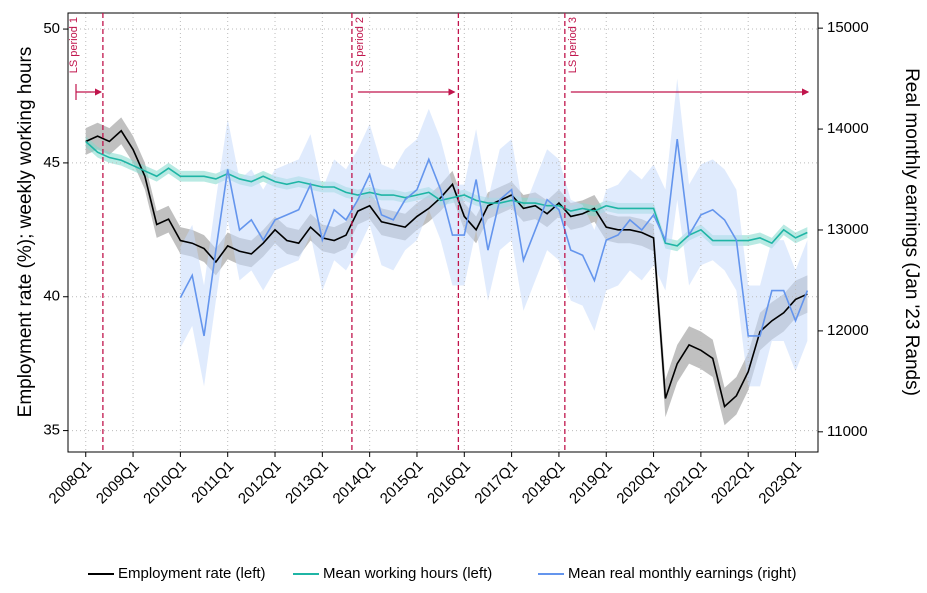  What do you see at coordinates (446, 193) in the screenshot?
I see `series-line` at bounding box center [446, 193].